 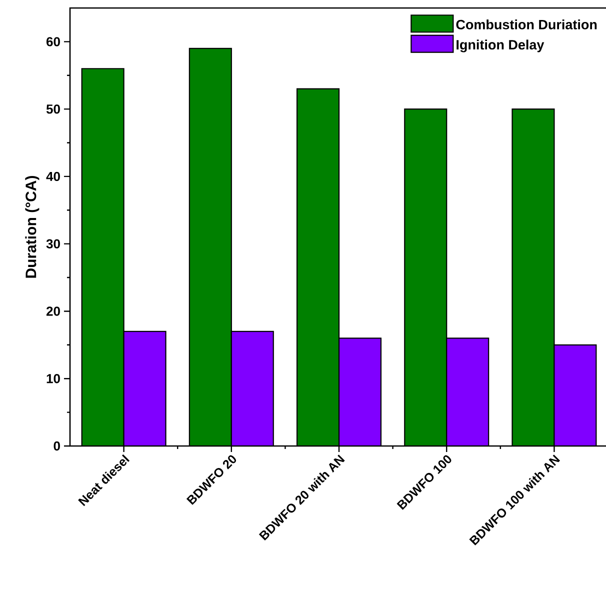 I want to click on legend-label: Combustion Duriation, so click(x=526, y=24).